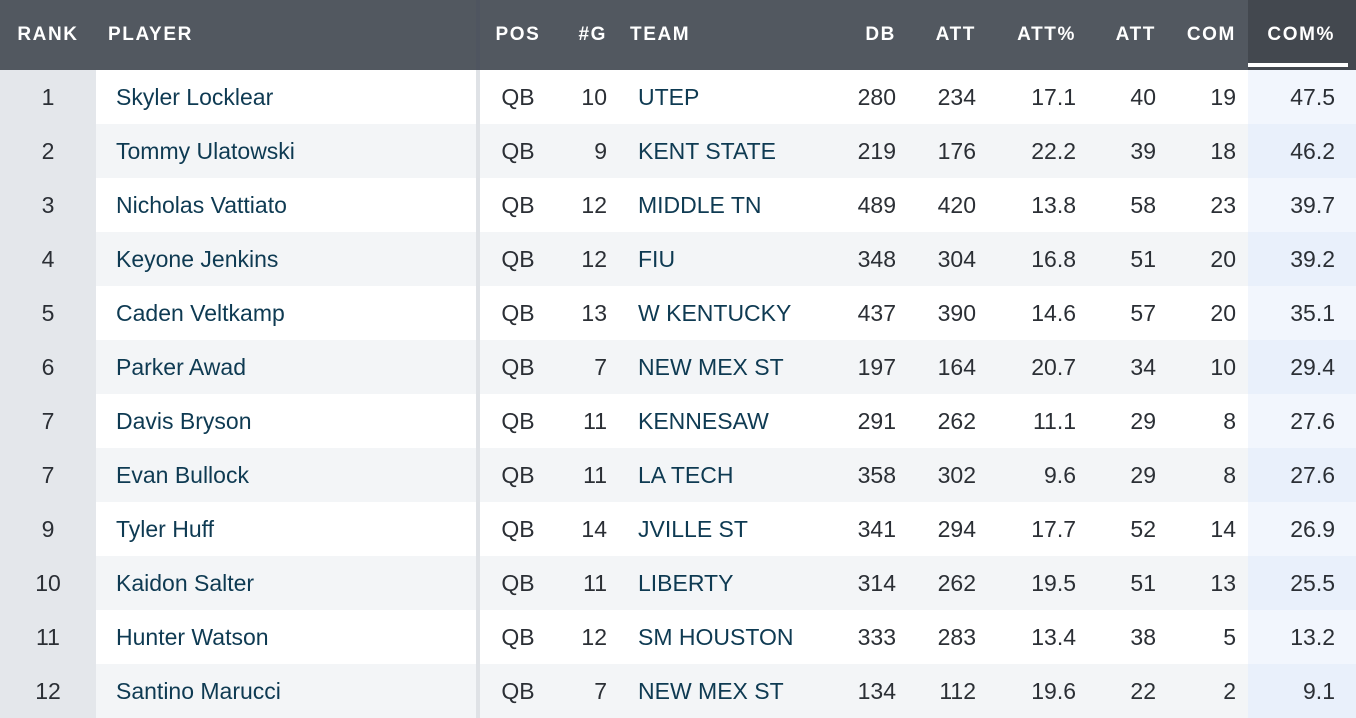 Image resolution: width=1356 pixels, height=718 pixels. Describe the element at coordinates (48, 583) in the screenshot. I see `rank-cell: 10` at that location.